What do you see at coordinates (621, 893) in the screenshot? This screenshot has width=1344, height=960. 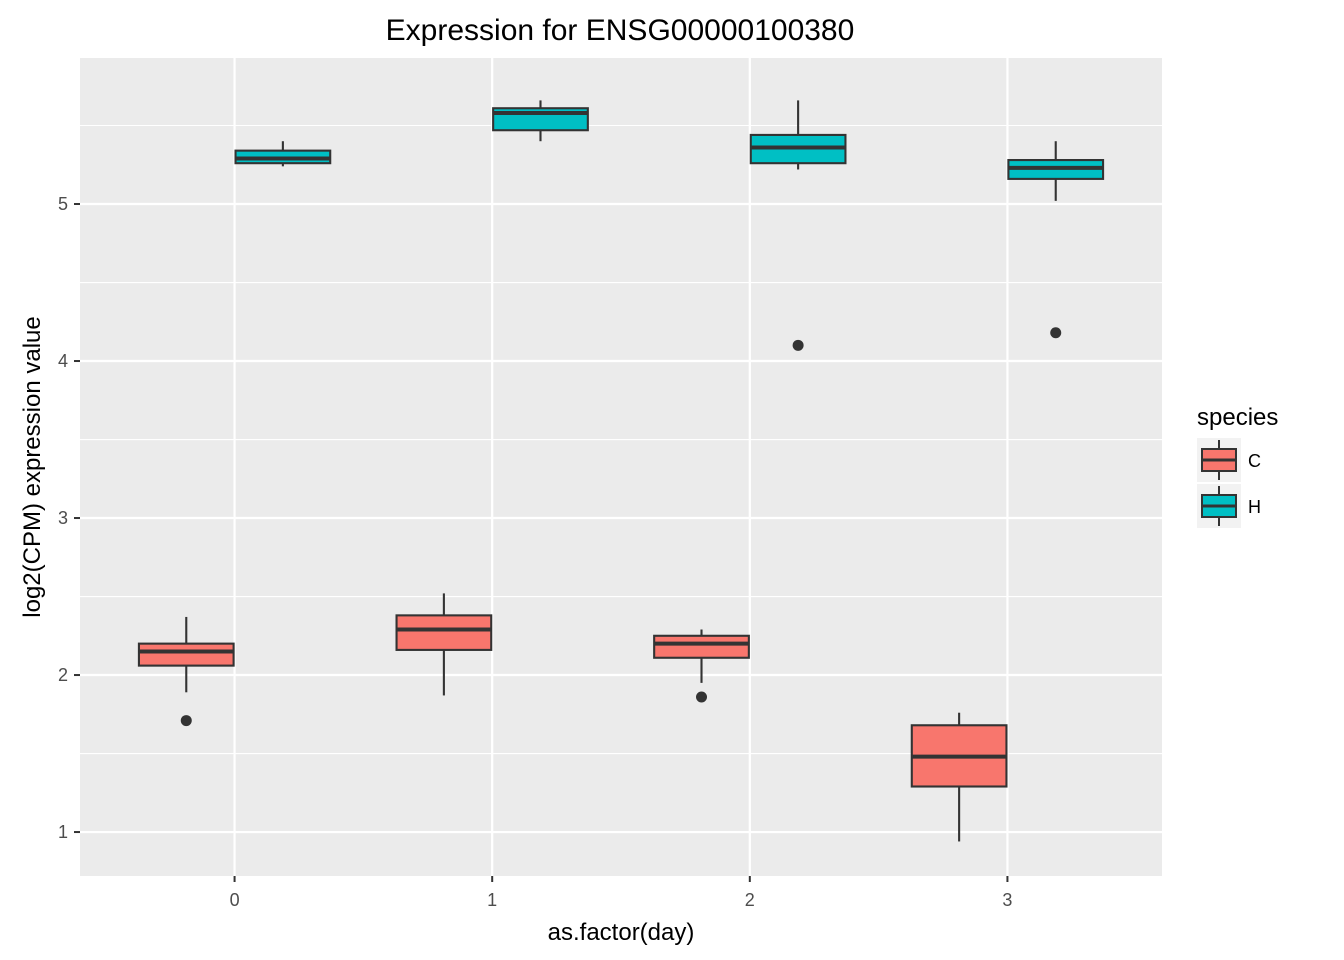 I see `x-axis: 0 1 2 3` at bounding box center [621, 893].